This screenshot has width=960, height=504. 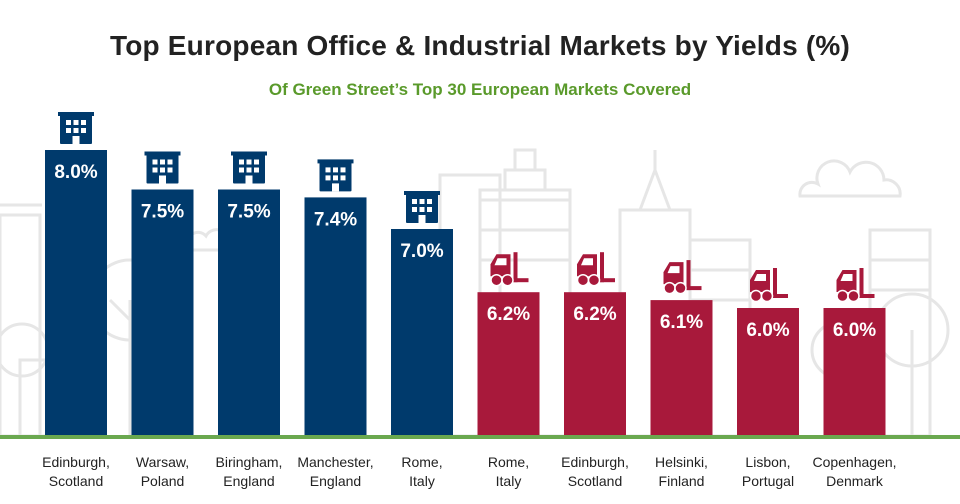 What do you see at coordinates (854, 471) in the screenshot?
I see `category-label: Copenhagen, Denmark` at bounding box center [854, 471].